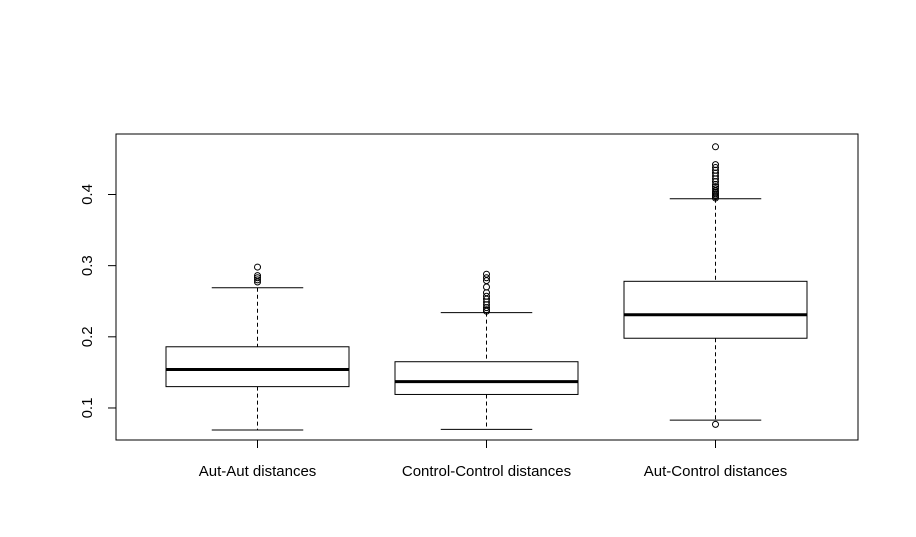 The width and height of the screenshot is (916, 537). Describe the element at coordinates (87, 194) in the screenshot. I see `y-tick-label: 0.4` at that location.